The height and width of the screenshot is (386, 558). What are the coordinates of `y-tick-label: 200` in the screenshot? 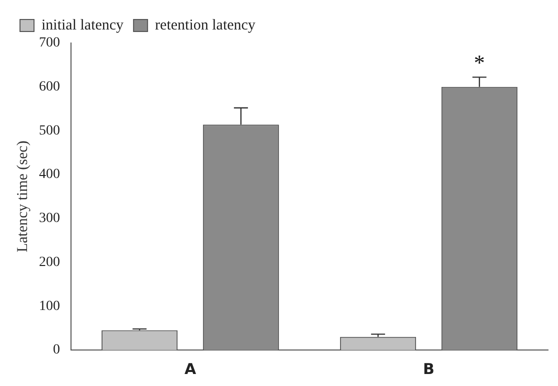 It's located at (49, 262).